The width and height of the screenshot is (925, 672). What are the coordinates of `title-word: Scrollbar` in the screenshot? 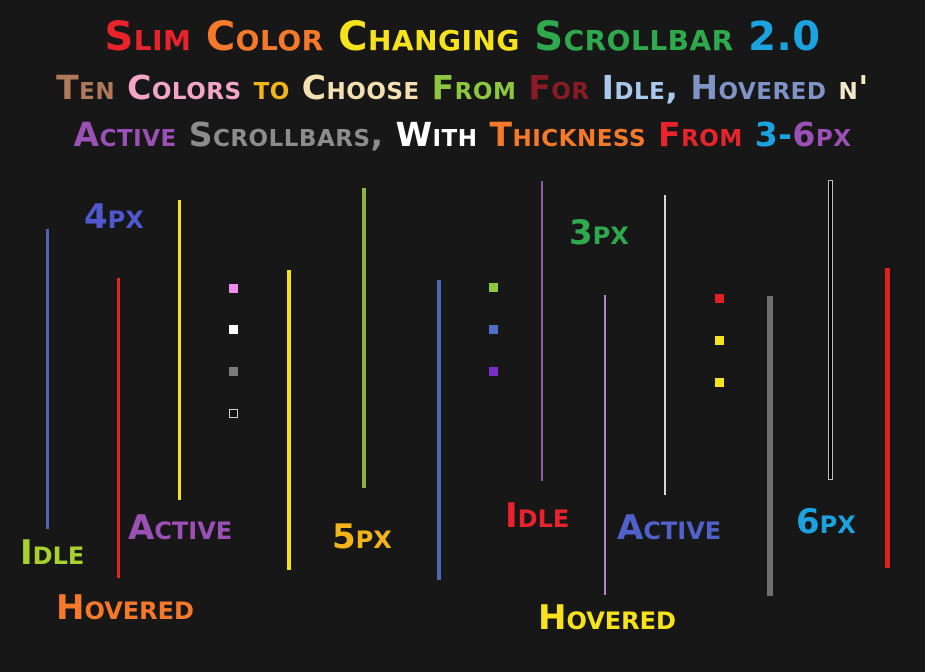 It's located at (641, 37).